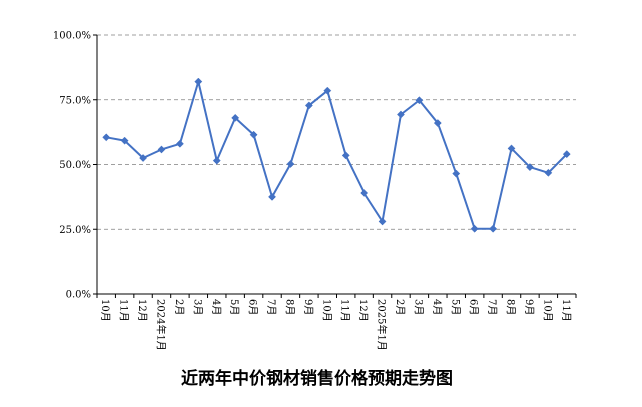 Image resolution: width=642 pixels, height=407 pixels. I want to click on x-tick-label: 2025年1月, so click(382, 325).